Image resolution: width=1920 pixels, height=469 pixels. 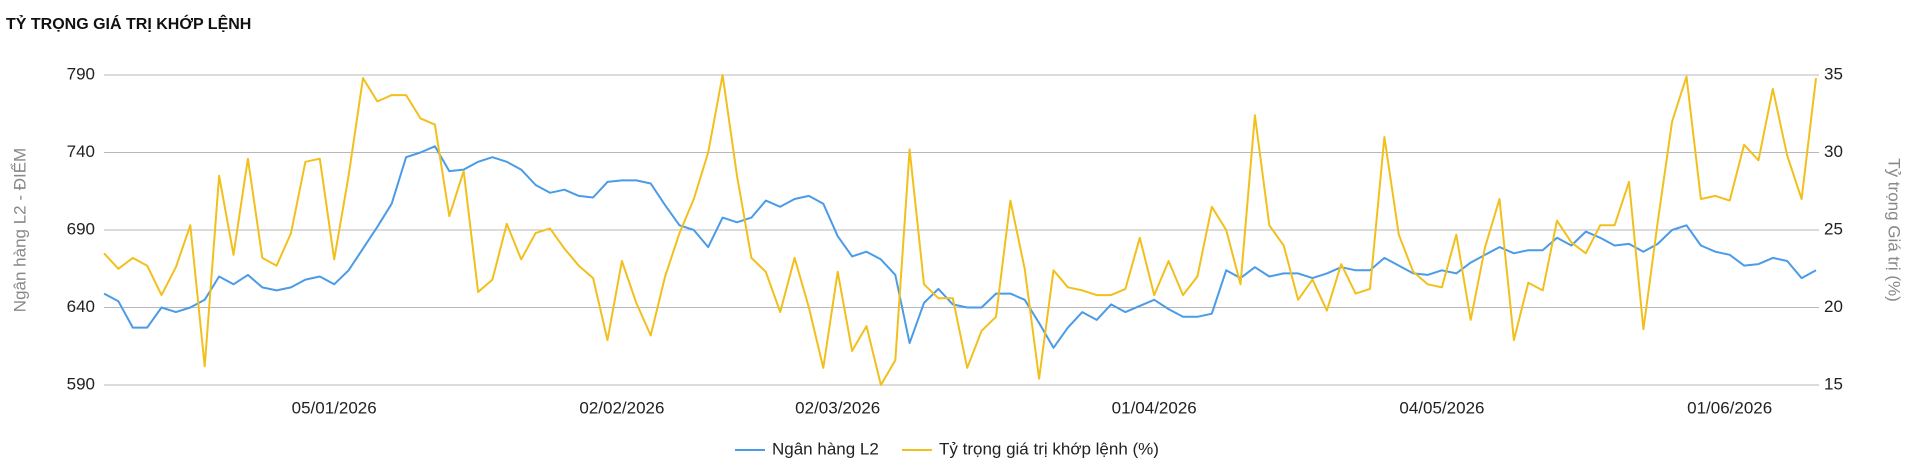 What do you see at coordinates (128, 23) in the screenshot?
I see `chart-title: TỶ TRỌNG GIÁ TRỊ KHỚP LỆNH` at bounding box center [128, 23].